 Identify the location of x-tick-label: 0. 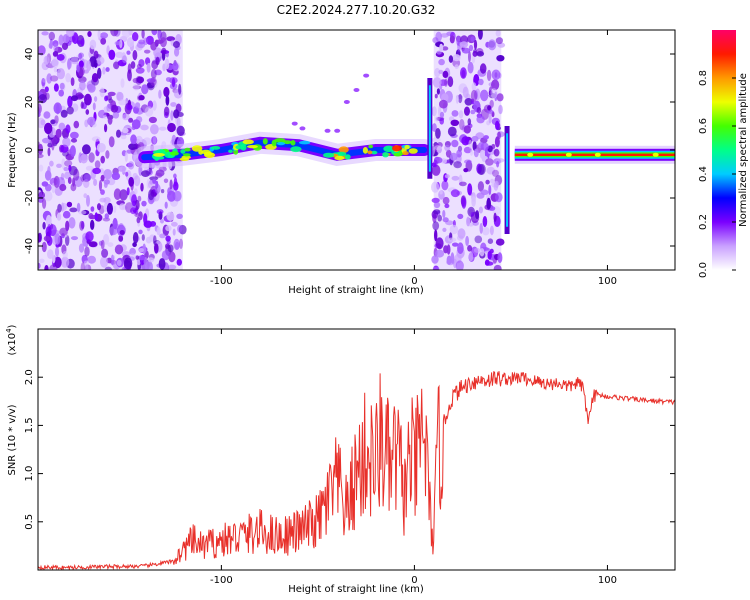
(414, 281).